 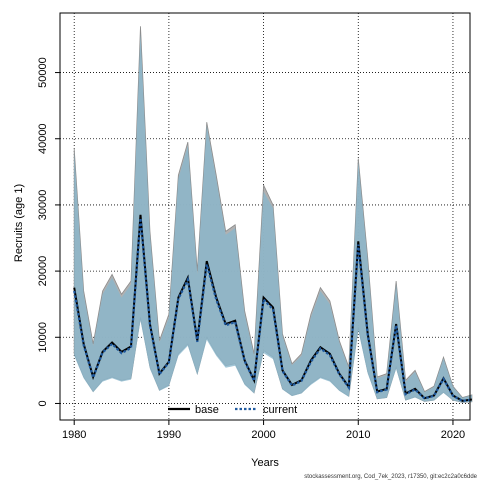 What do you see at coordinates (74, 435) in the screenshot?
I see `x-tick-label: 1980` at bounding box center [74, 435].